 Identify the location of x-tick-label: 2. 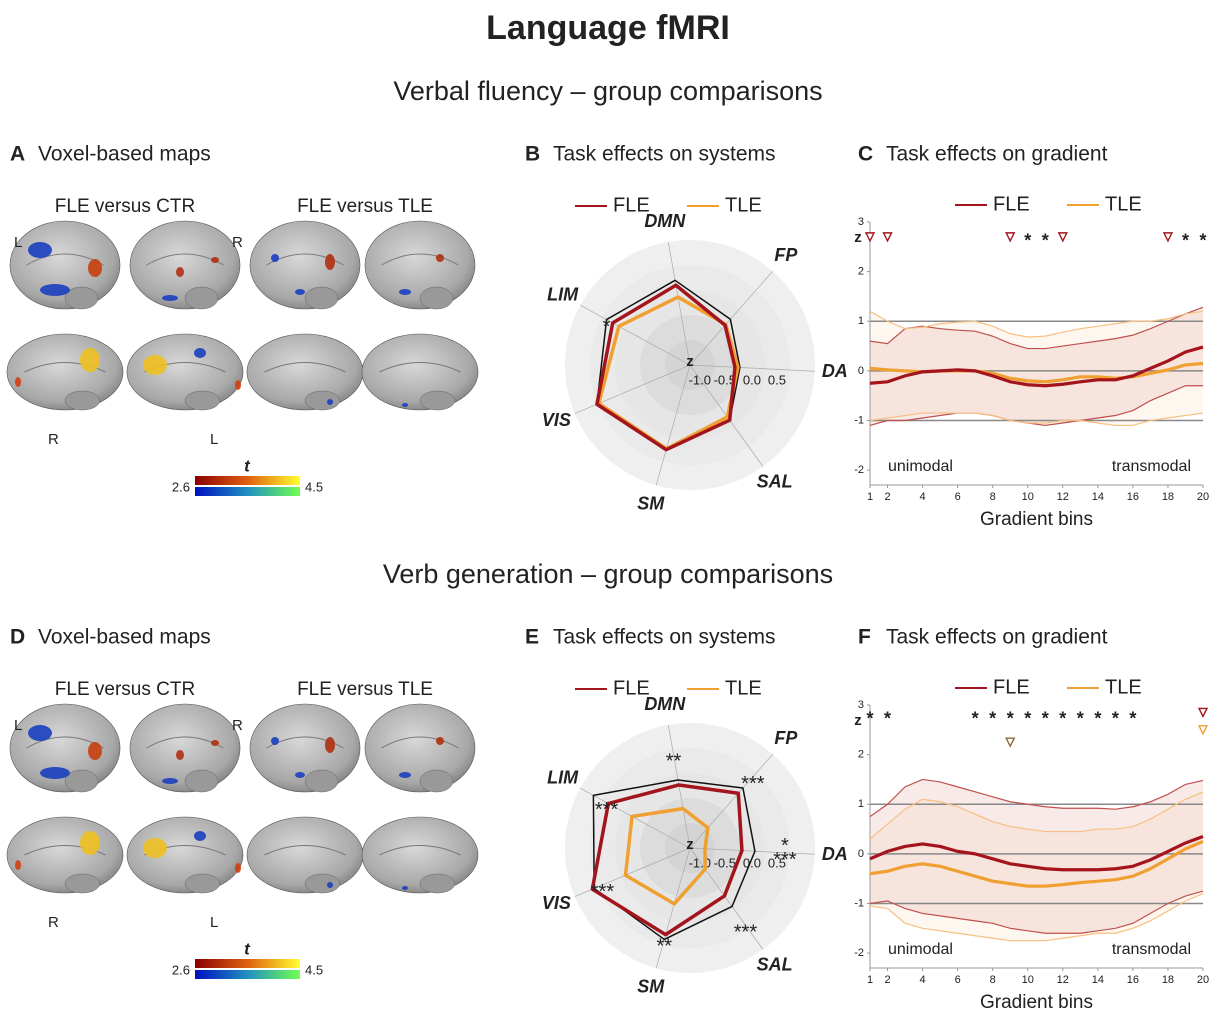
(887, 980).